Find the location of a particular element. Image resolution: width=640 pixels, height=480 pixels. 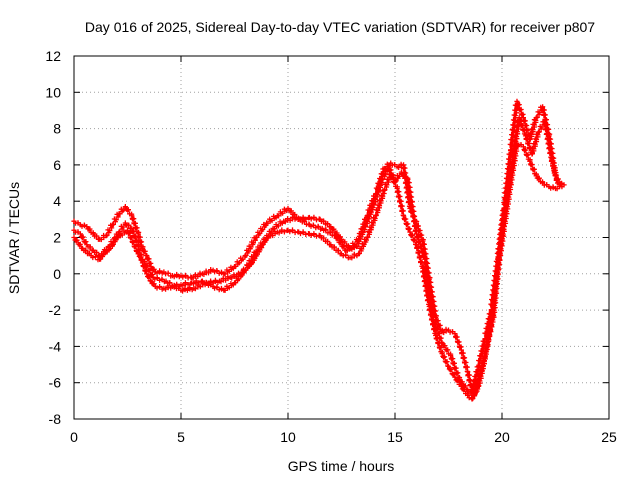

y-tick-label: 10 is located at coordinates (53, 92).